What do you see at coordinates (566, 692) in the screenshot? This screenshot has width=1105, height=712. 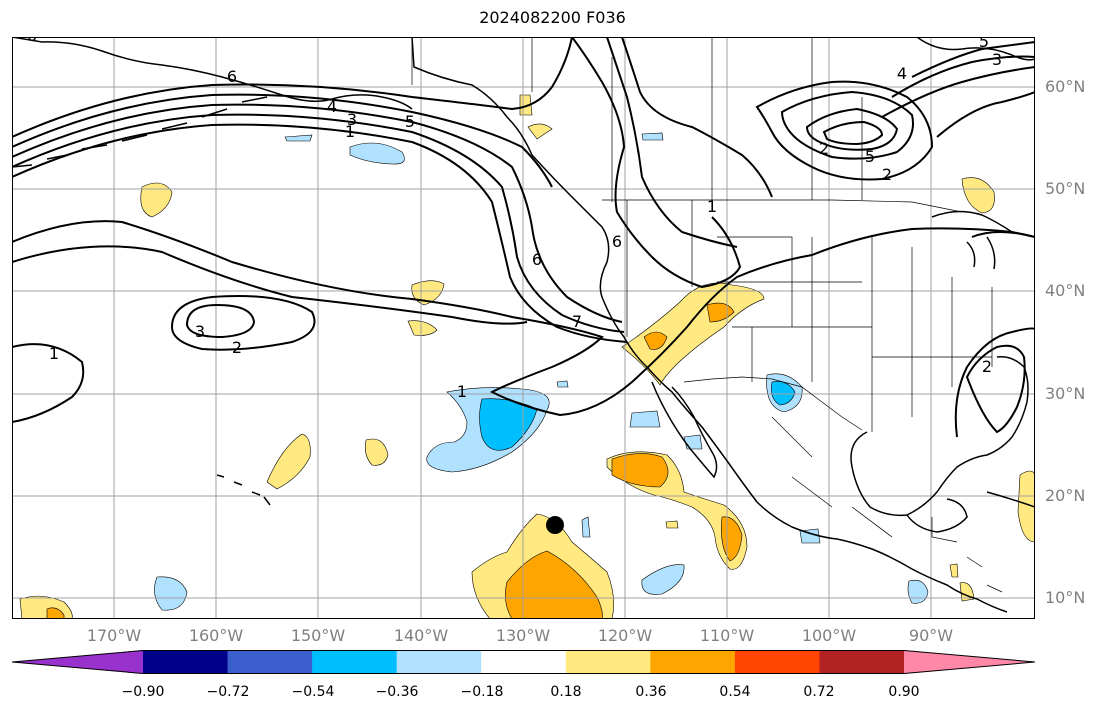 I see `colorbar-tick-label: 0.18` at bounding box center [566, 692].